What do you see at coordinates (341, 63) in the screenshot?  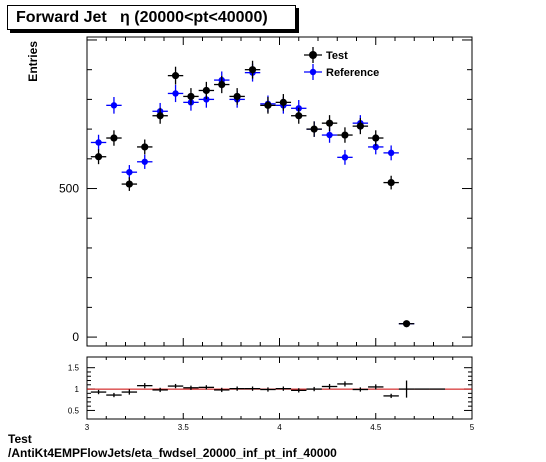 I see `legend: Test Reference` at bounding box center [341, 63].